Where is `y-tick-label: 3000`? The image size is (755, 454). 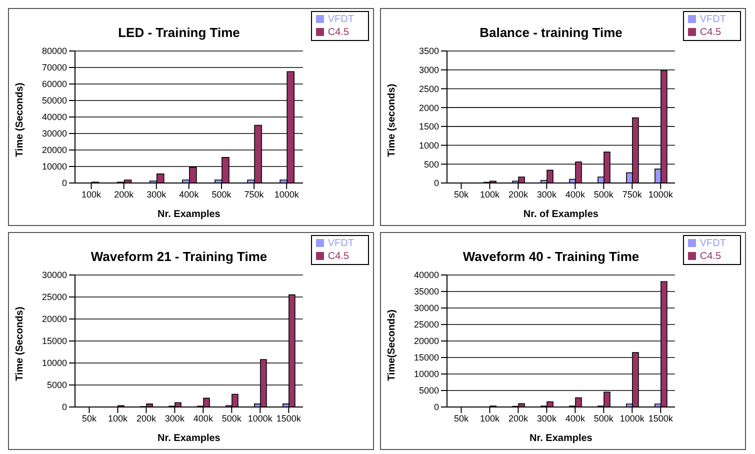 y-tick-label: 3000 is located at coordinates (428, 70).